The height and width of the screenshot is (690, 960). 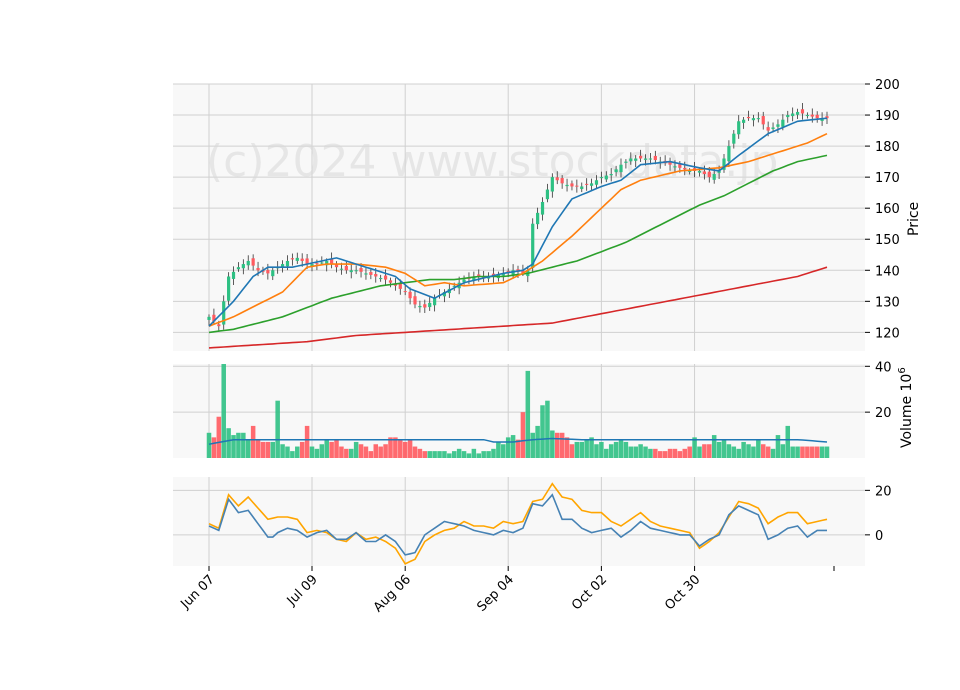 I want to click on price-tick-label: 180, so click(x=887, y=147).